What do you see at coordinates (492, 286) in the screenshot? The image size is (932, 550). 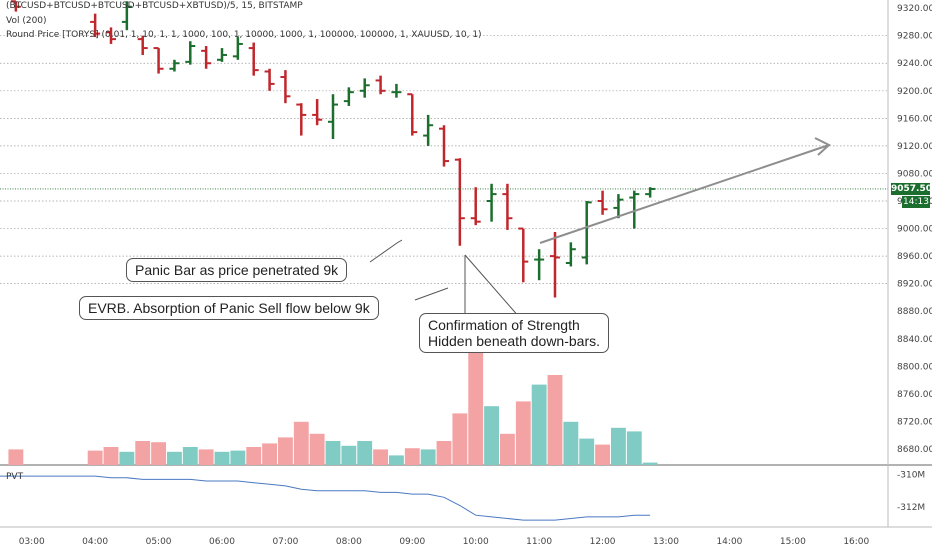 I see `callout-confirm-pointer-b` at bounding box center [492, 286].